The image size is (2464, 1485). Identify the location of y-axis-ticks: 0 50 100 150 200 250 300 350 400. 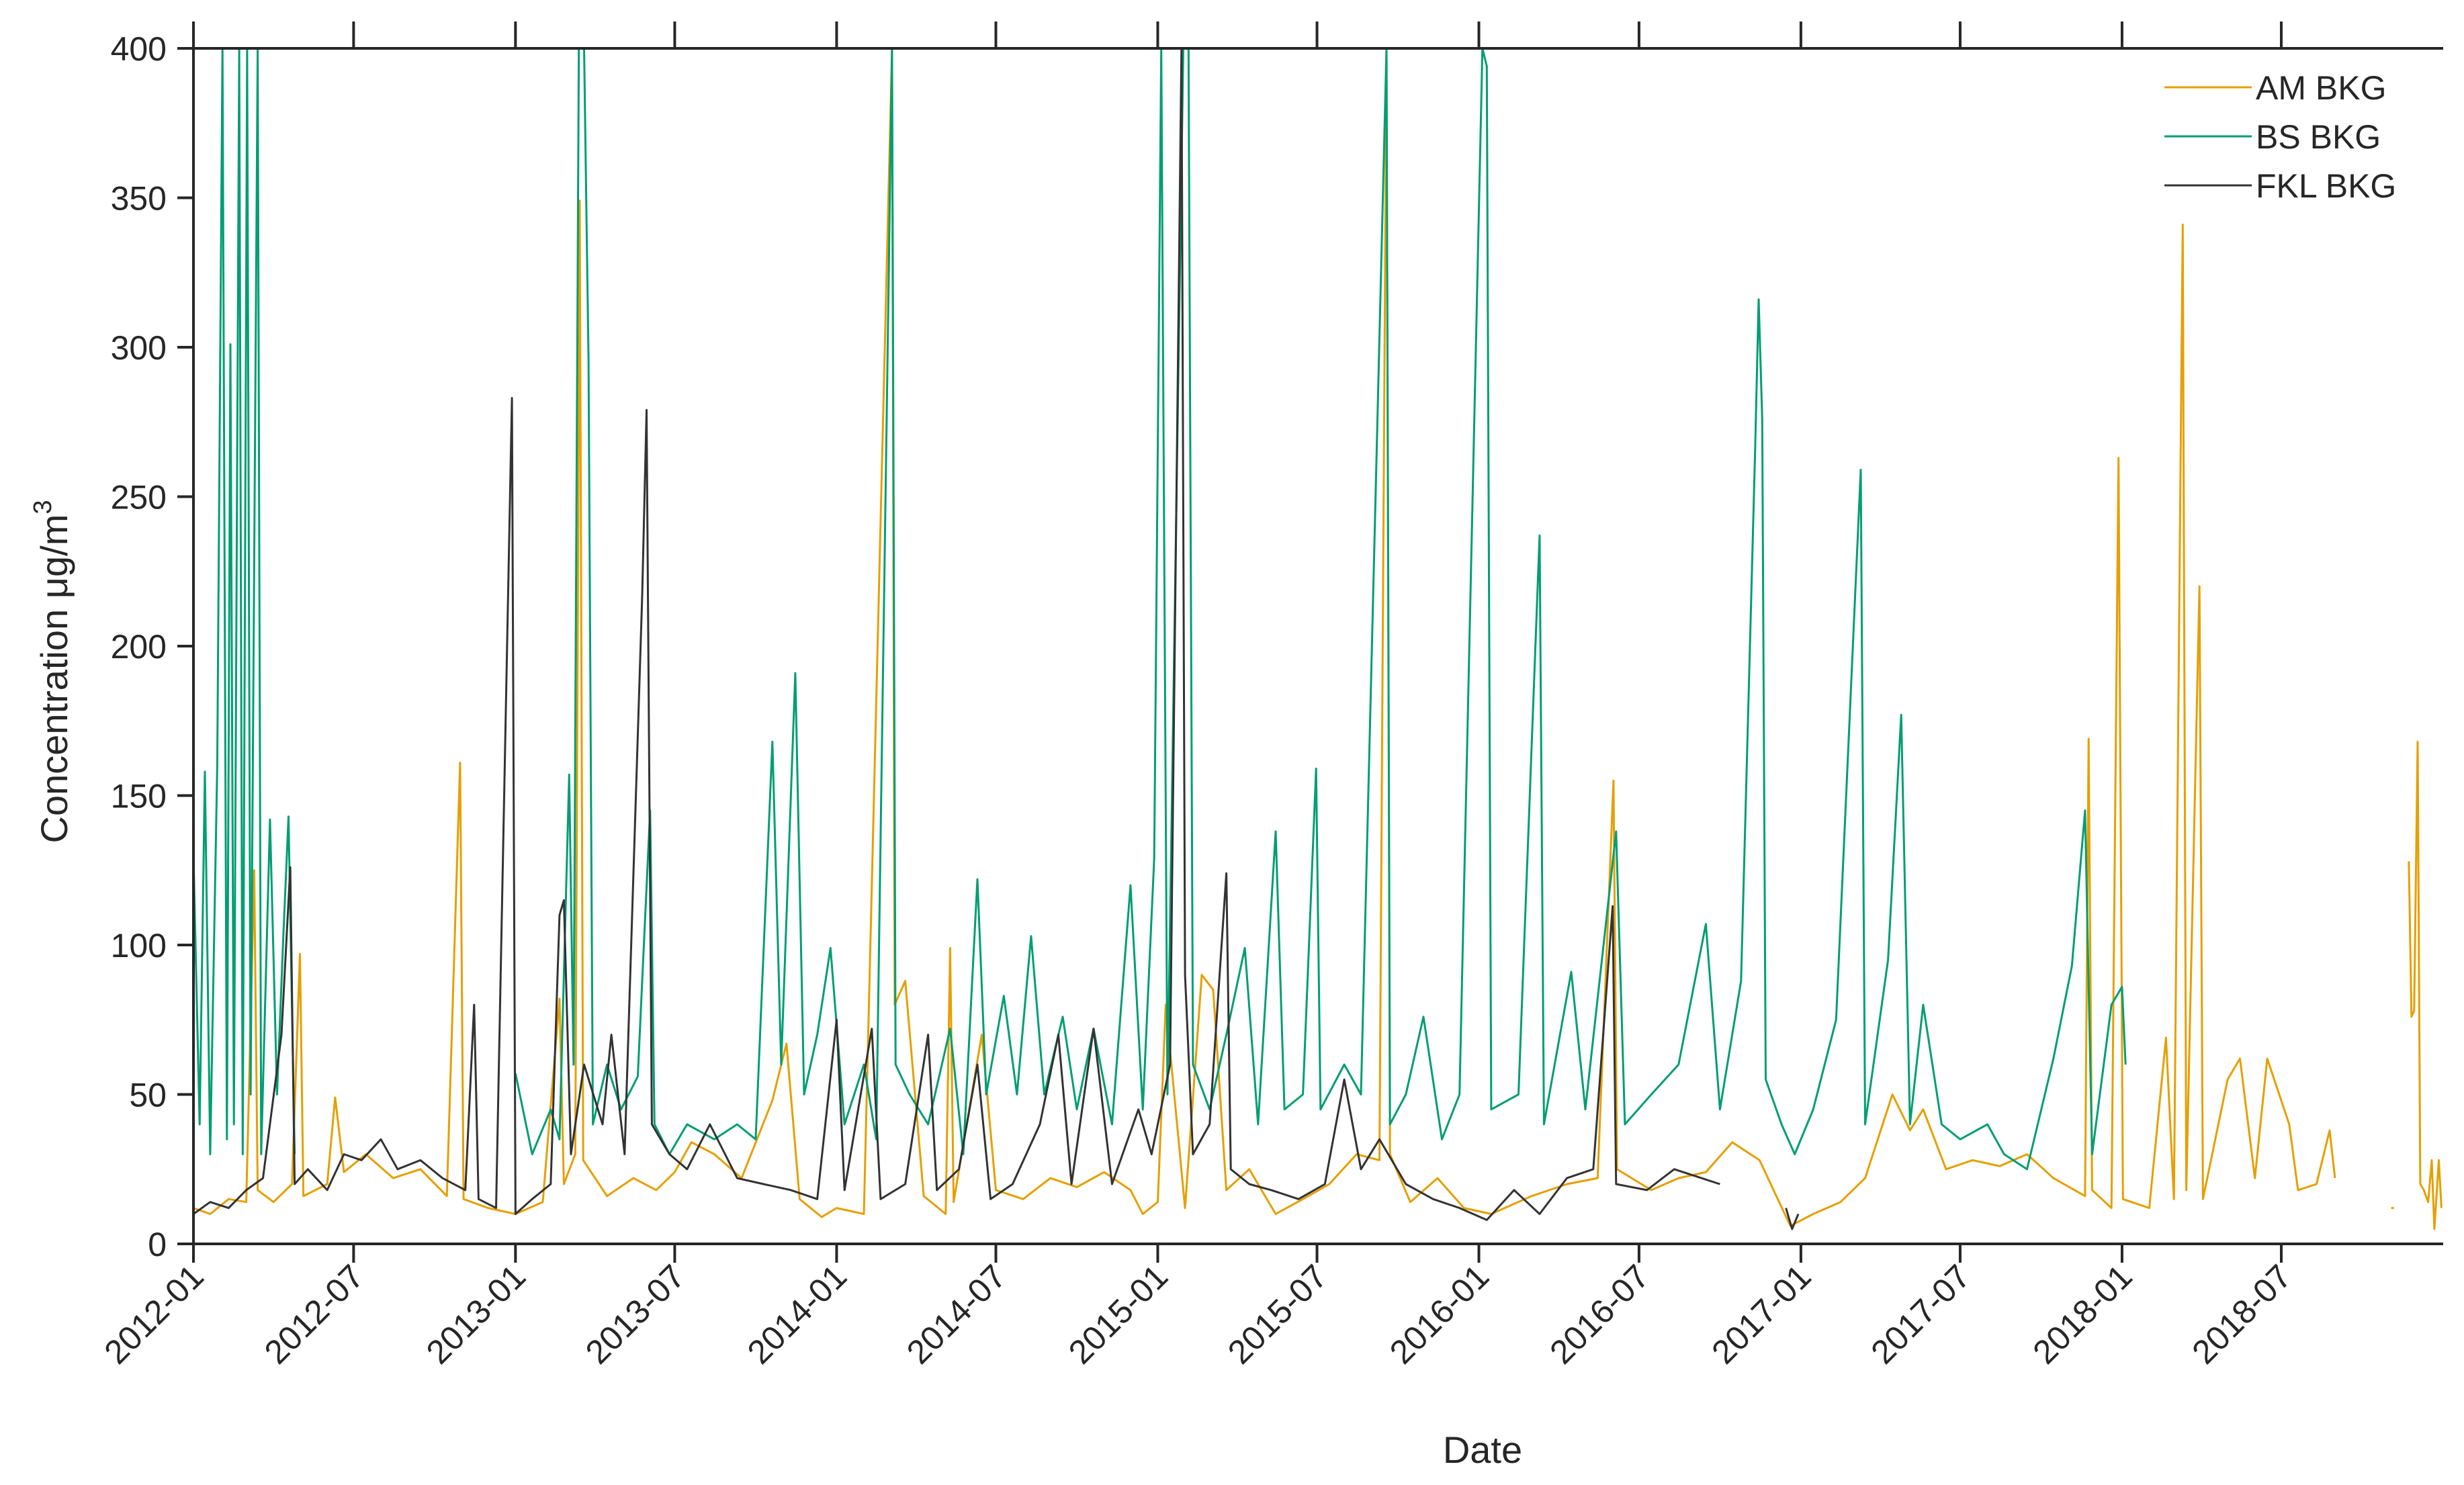
(152, 647).